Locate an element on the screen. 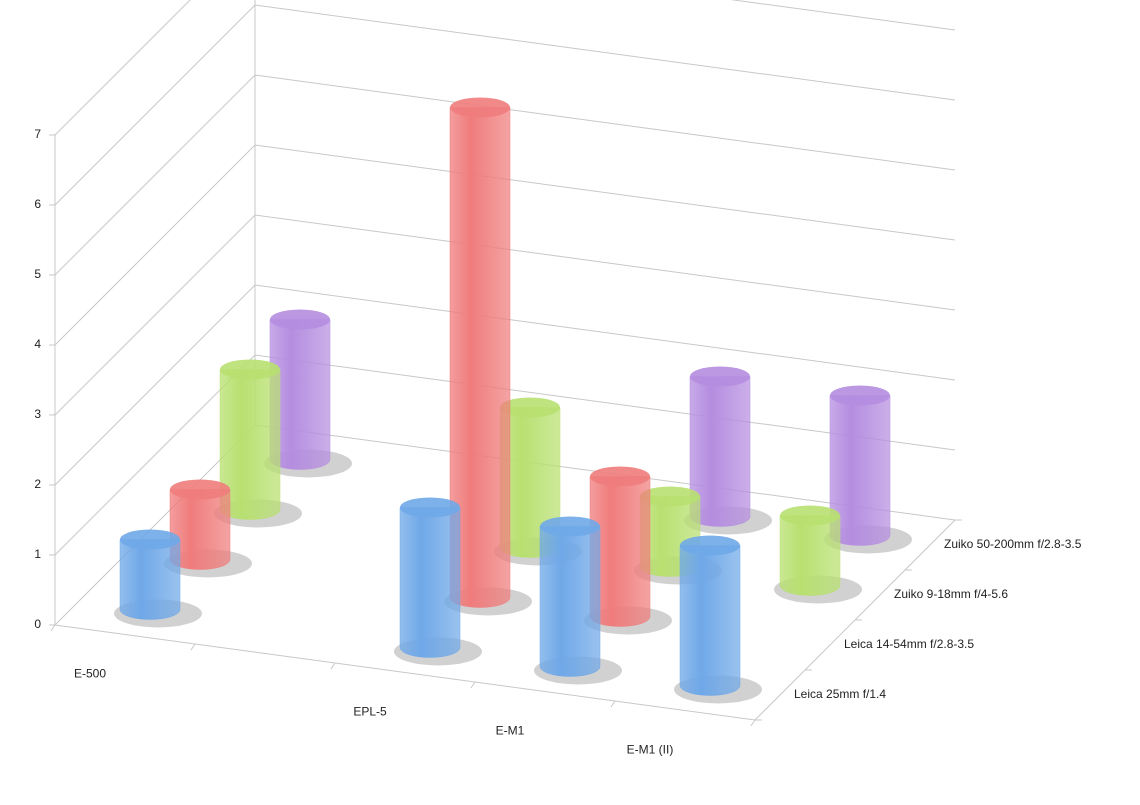  y-tick-label: 2 is located at coordinates (37, 484).